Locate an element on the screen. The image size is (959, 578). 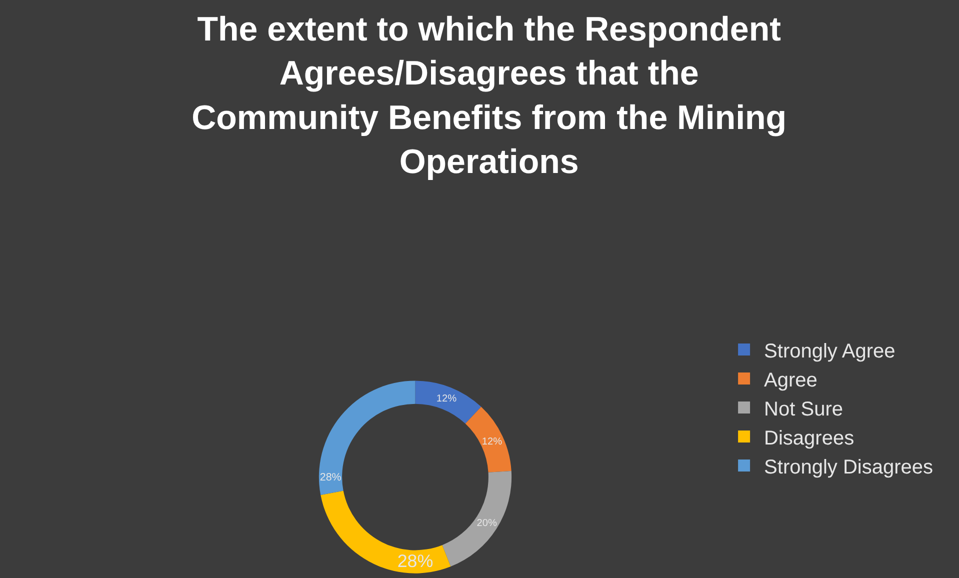
legend-label: Strongly Disagrees is located at coordinates (849, 467).